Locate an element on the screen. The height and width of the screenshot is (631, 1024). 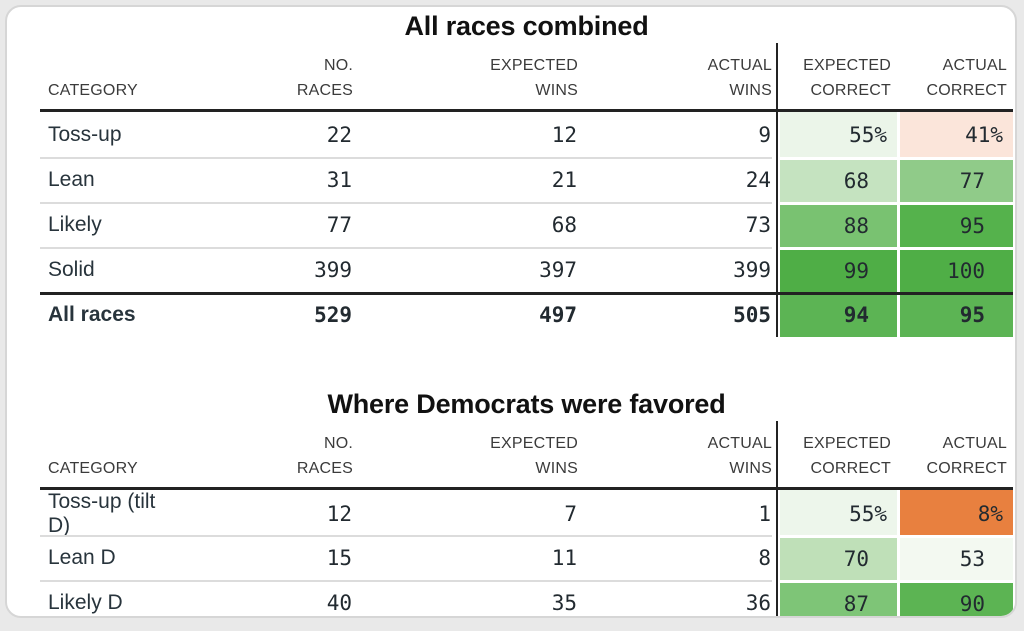
actual-wins-cell: 24 is located at coordinates (758, 179).